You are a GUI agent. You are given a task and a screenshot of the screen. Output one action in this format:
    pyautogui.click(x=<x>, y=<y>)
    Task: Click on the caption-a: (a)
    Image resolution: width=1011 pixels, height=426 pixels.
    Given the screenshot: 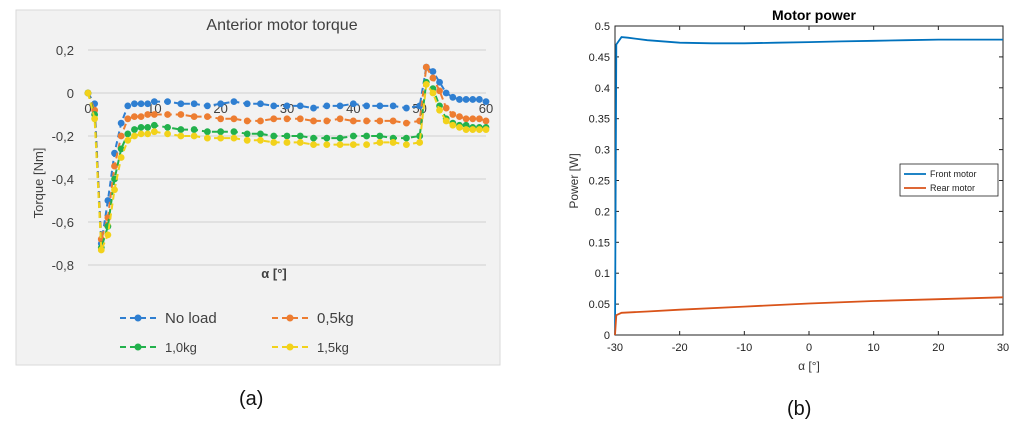 What is the action you would take?
    pyautogui.click(x=251, y=399)
    